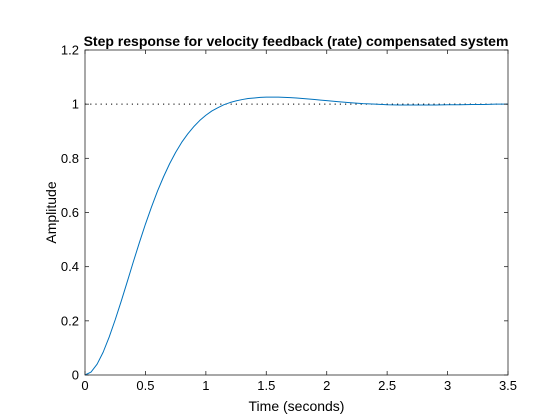 The width and height of the screenshot is (560, 420). Describe the element at coordinates (326, 385) in the screenshot. I see `x-tick-label: 2` at that location.